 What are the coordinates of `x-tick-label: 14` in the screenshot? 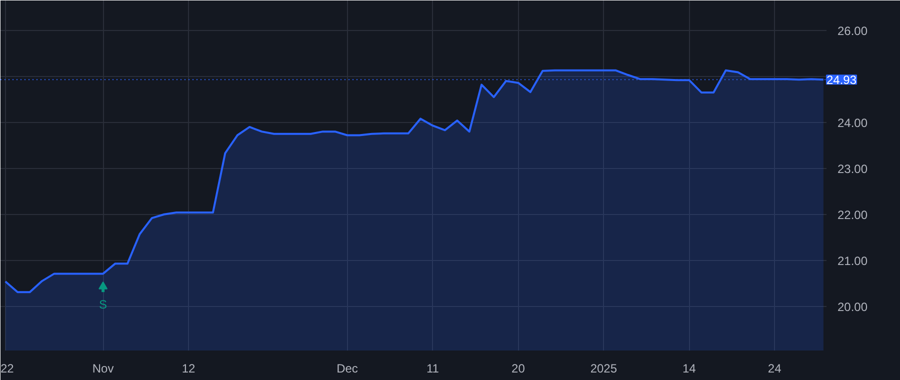 It's located at (689, 369).